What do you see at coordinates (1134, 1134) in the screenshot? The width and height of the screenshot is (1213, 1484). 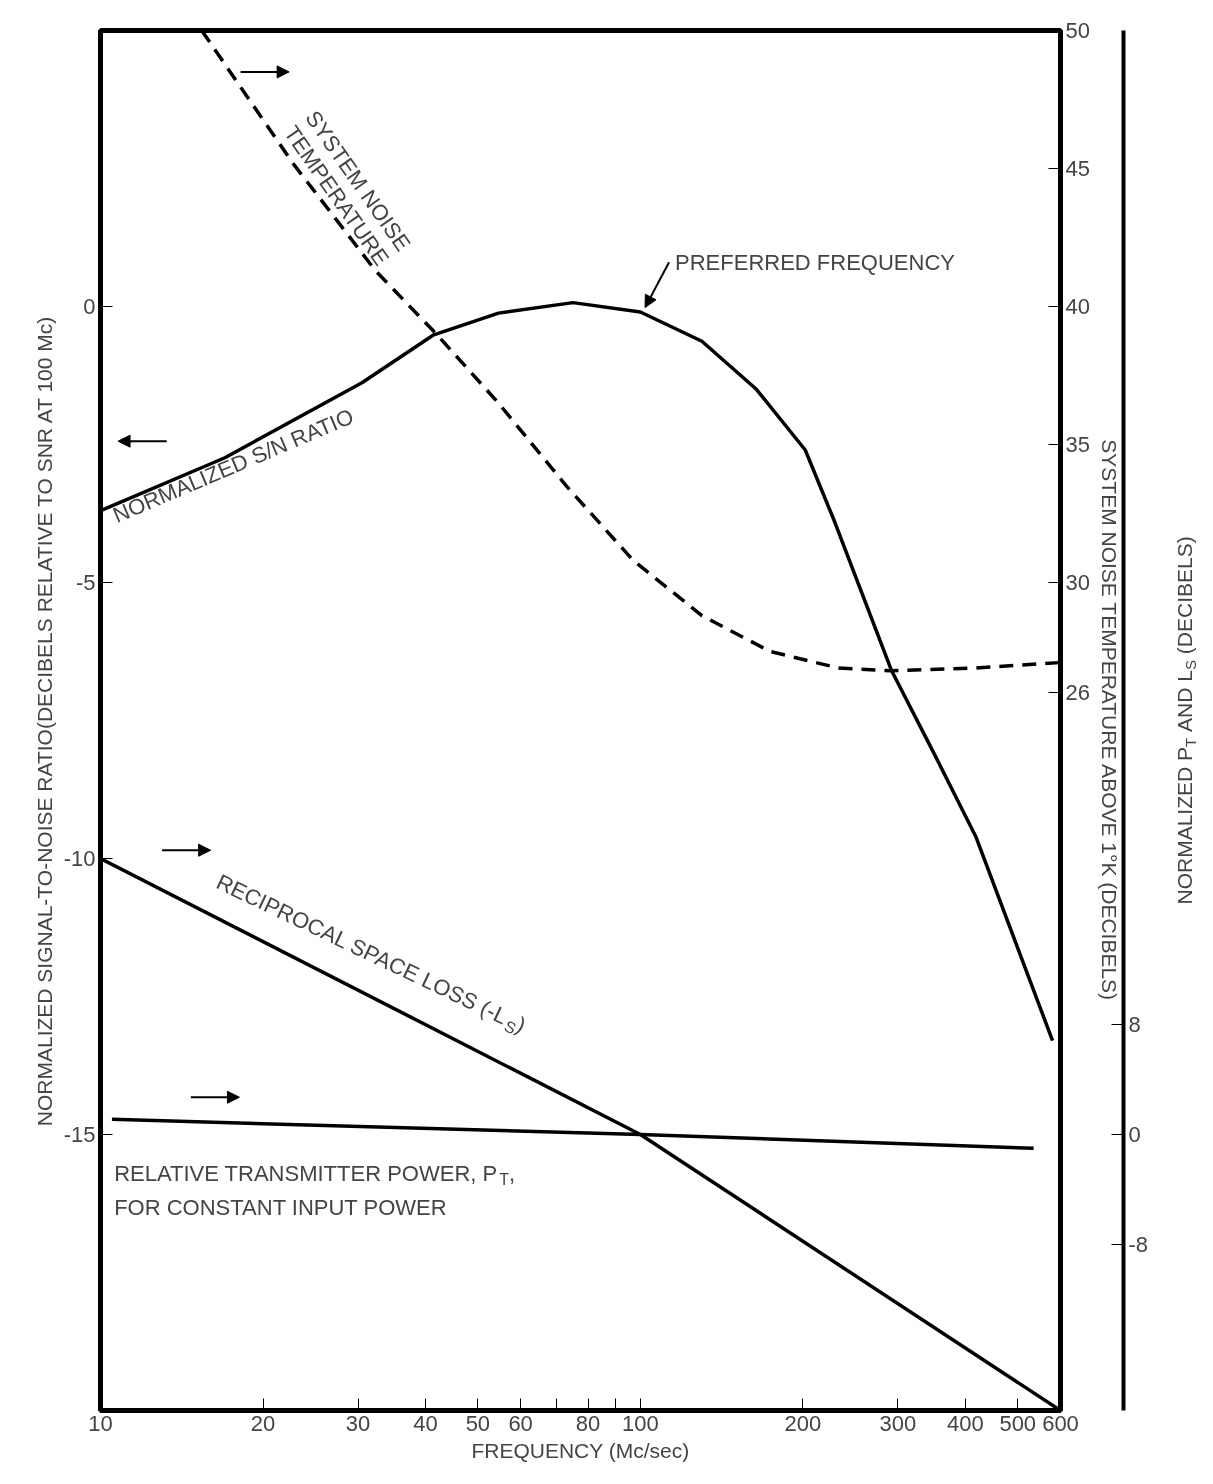 I see `y3-tick-label: 0` at bounding box center [1134, 1134].